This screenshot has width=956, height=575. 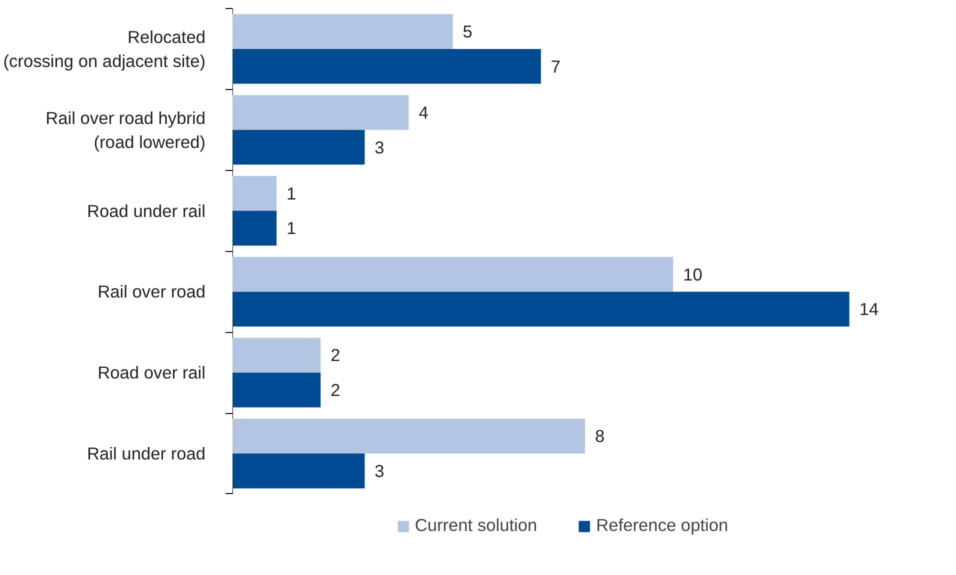 I want to click on y-tick-label: Rail over road hybrid (road lowered), so click(x=126, y=130).